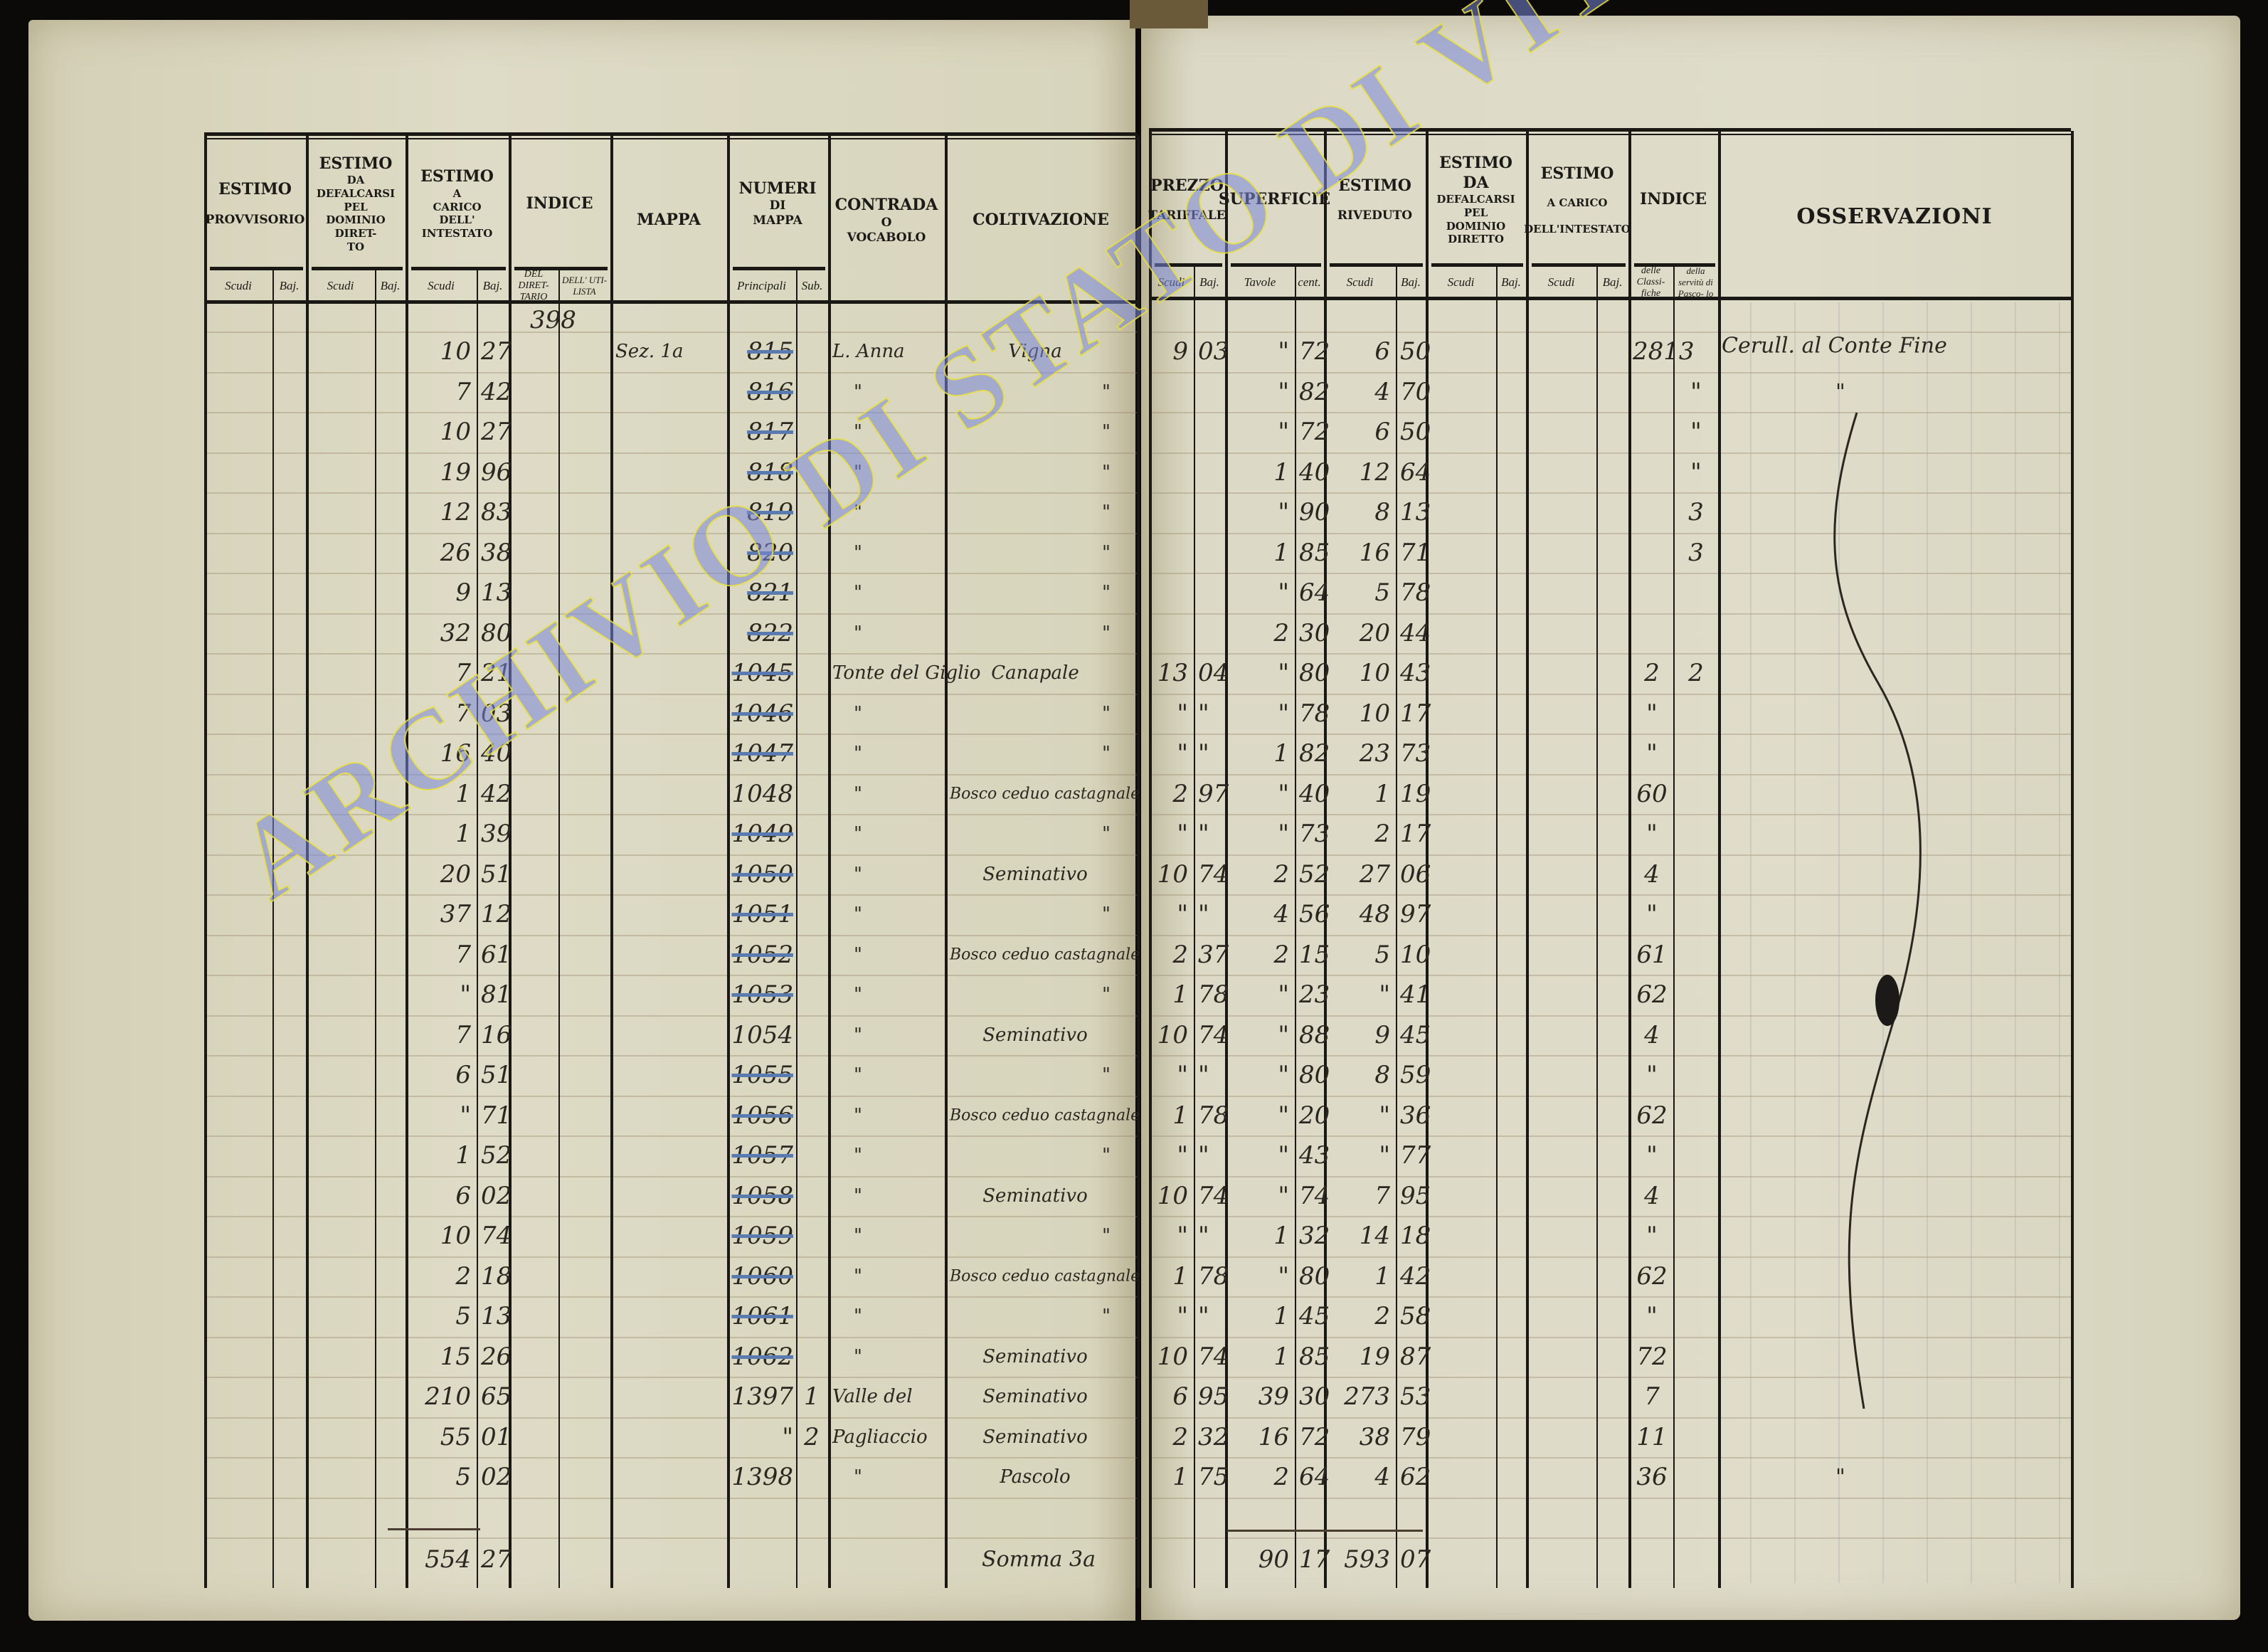 This screenshot has width=2268, height=1652. Describe the element at coordinates (1314, 713) in the screenshot. I see `superficie-baj: 78` at that location.